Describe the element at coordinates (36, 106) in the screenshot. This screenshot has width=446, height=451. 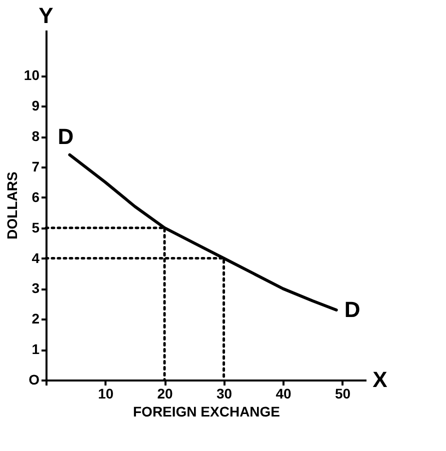
I see `y-tick-label: 9` at that location.